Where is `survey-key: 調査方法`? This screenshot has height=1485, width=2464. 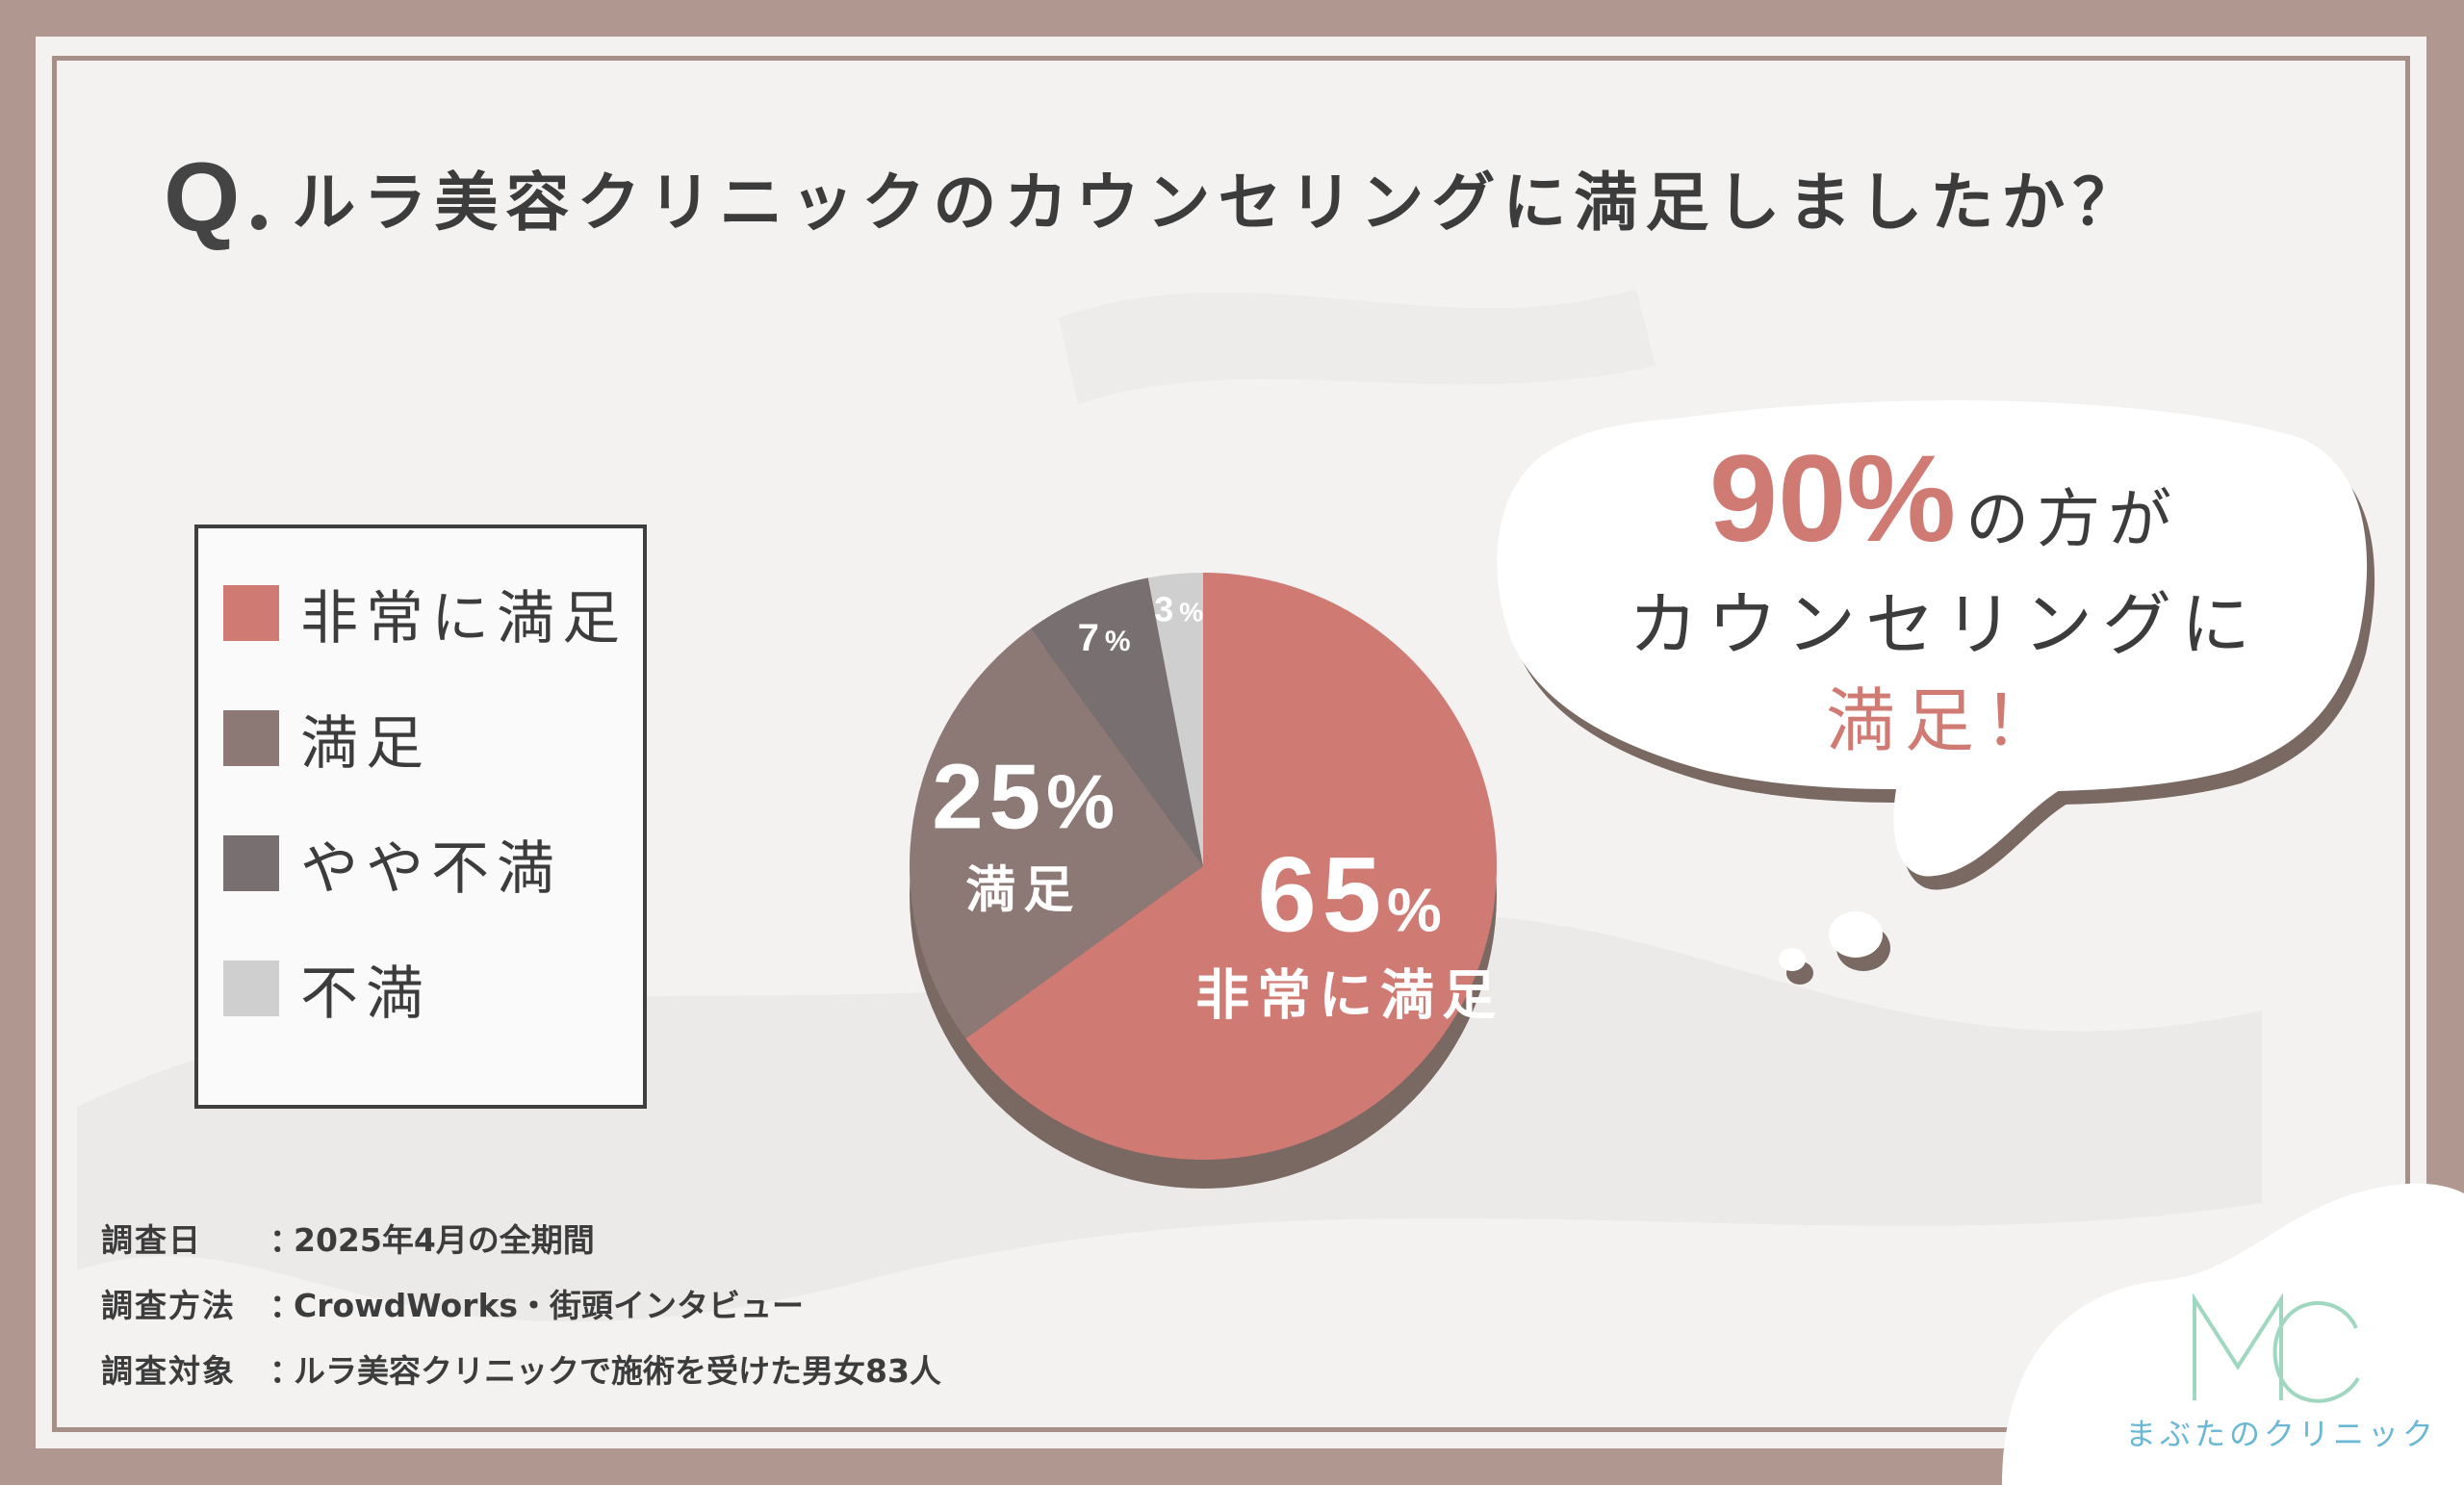 survey-key: 調査方法 is located at coordinates (168, 1305).